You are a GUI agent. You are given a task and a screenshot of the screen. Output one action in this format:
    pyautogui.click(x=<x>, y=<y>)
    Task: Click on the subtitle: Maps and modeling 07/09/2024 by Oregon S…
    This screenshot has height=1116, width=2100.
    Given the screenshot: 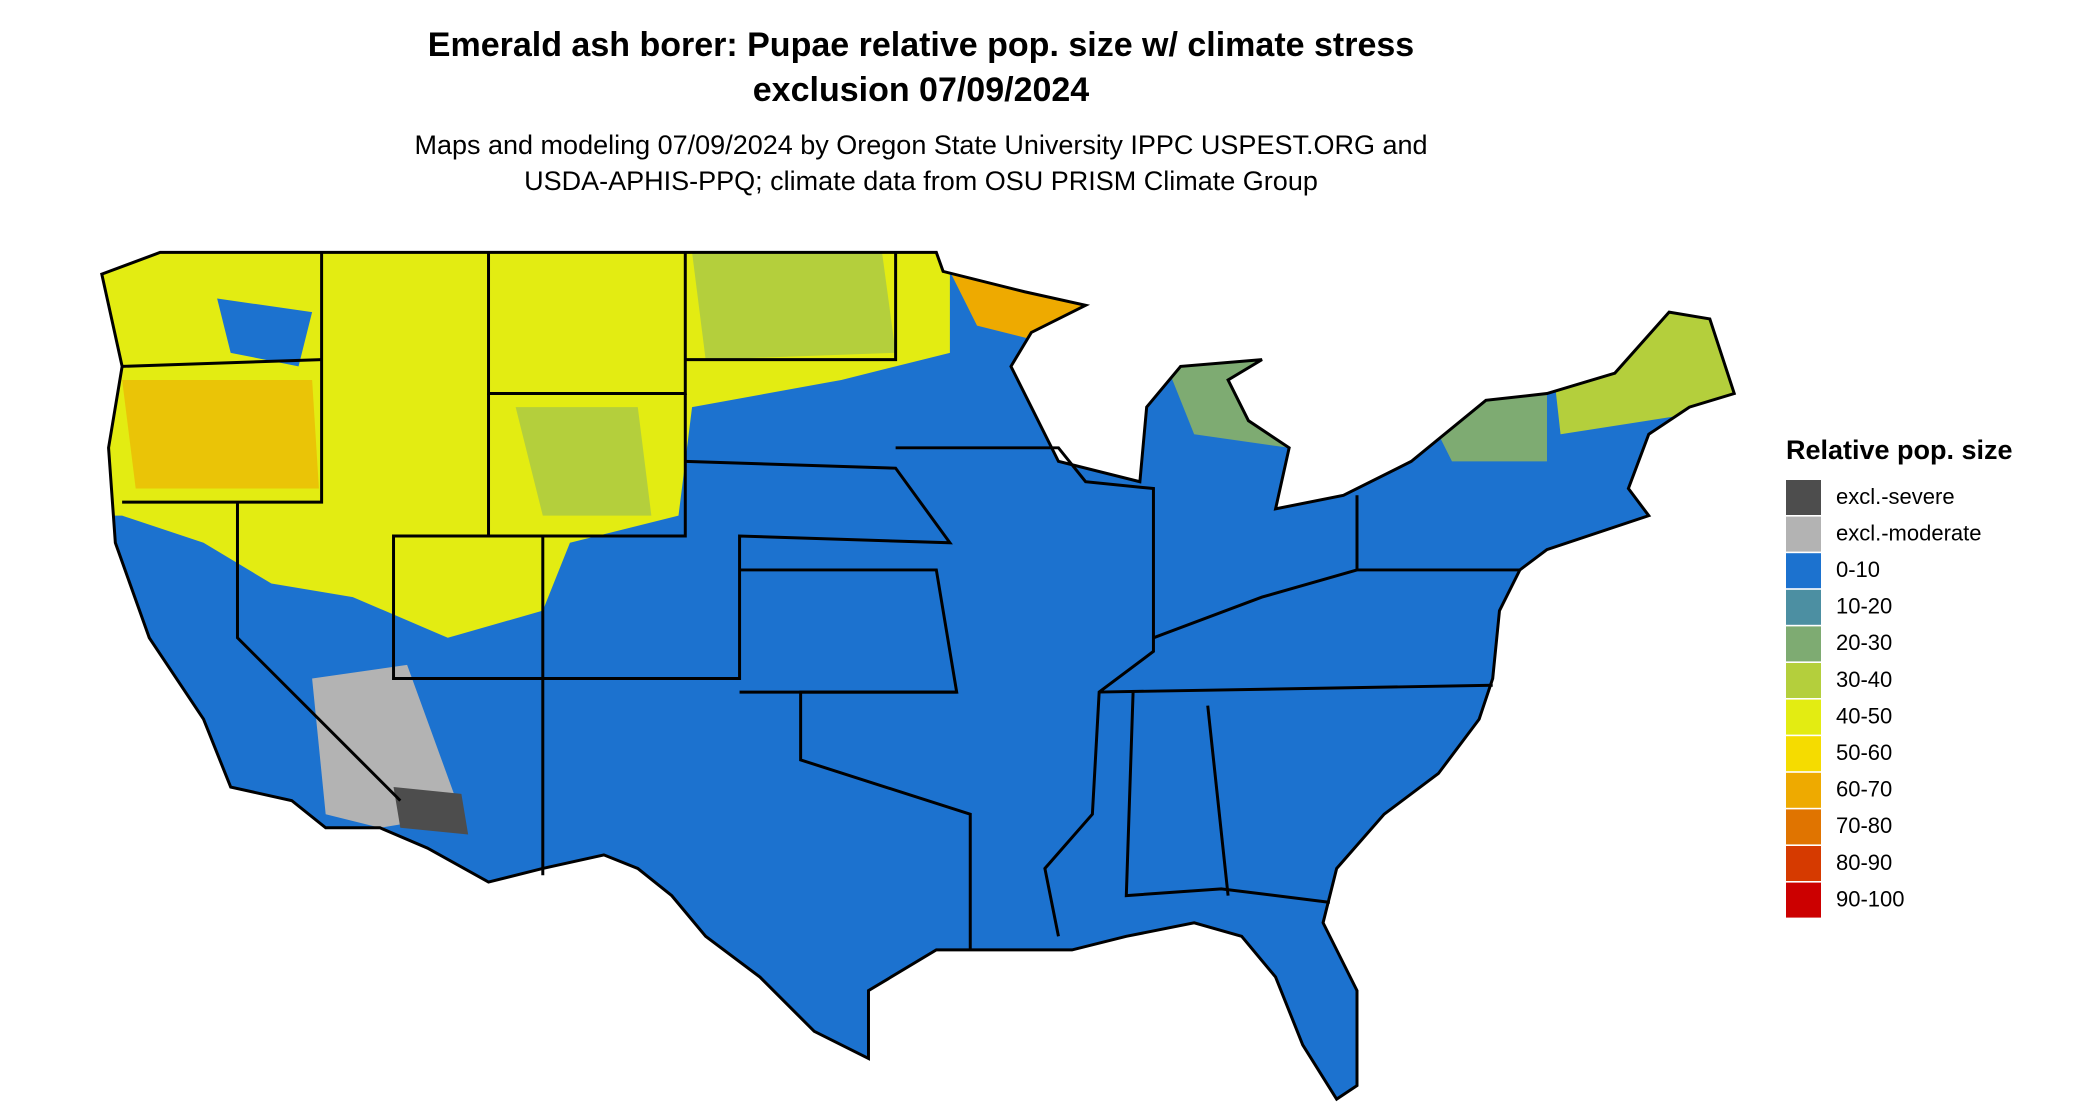 What is the action you would take?
    pyautogui.click(x=920, y=145)
    